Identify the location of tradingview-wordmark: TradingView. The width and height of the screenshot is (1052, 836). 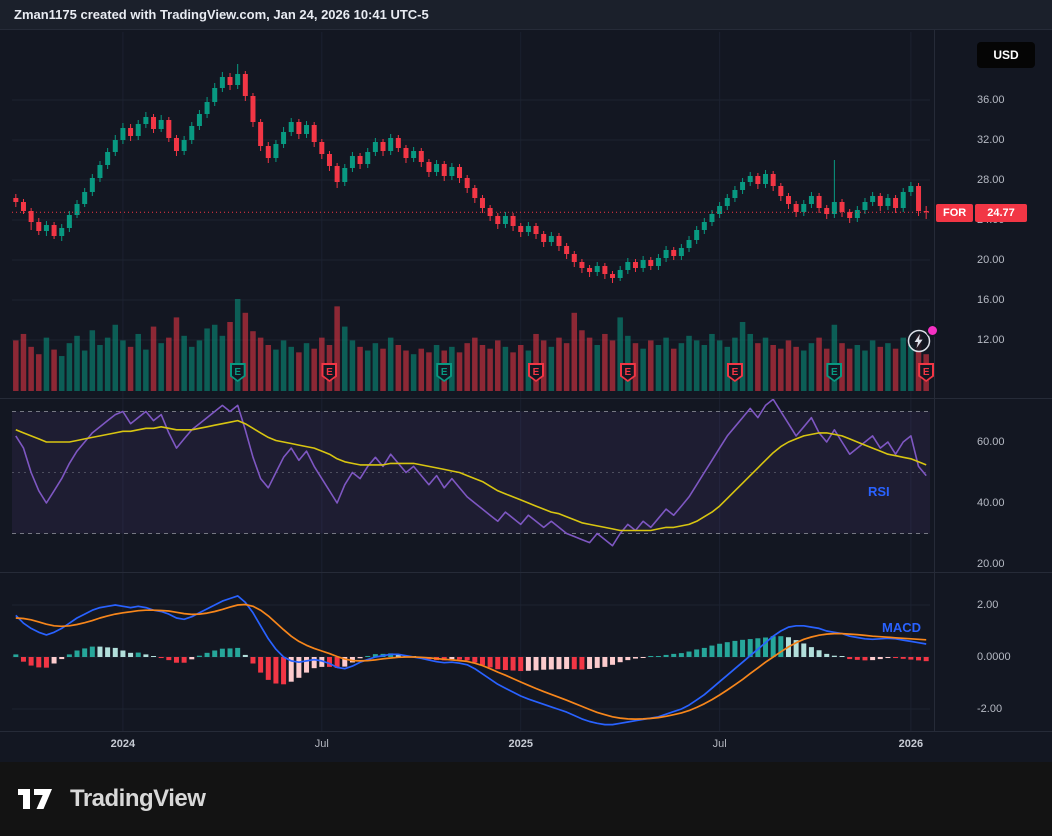
(138, 798).